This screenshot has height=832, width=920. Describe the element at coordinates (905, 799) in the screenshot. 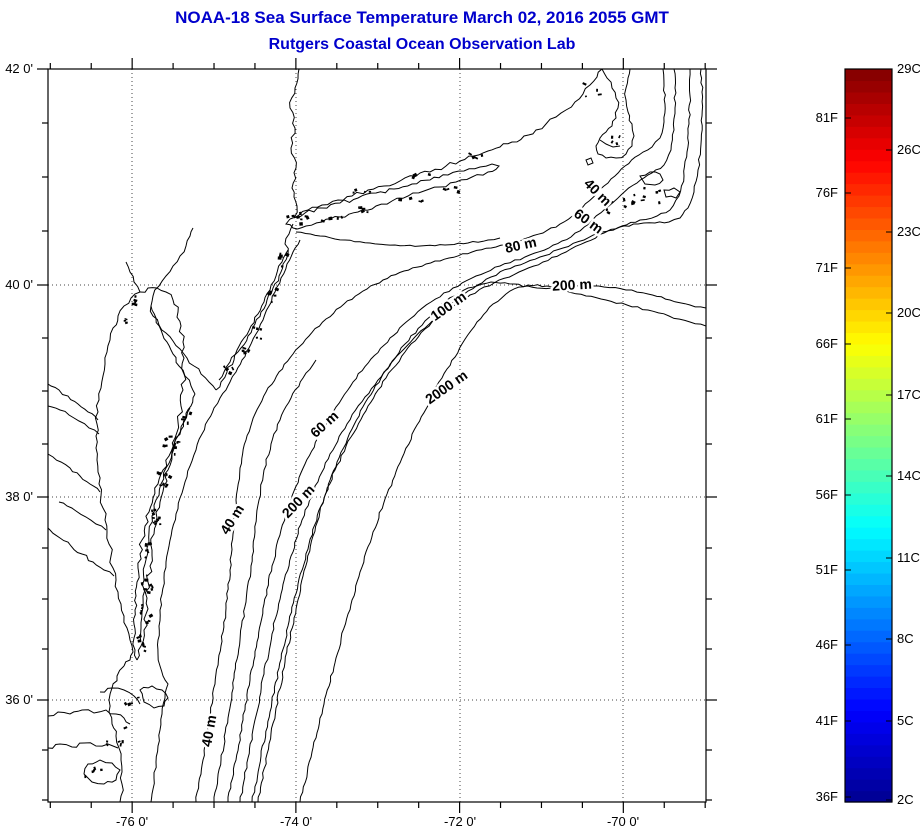

I see `colorbar-celsius-label: 2C` at that location.